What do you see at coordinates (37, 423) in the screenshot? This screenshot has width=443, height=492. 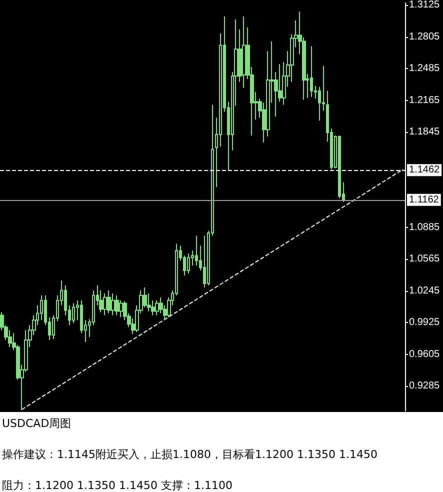 I see `text: USDCAD周图` at bounding box center [37, 423].